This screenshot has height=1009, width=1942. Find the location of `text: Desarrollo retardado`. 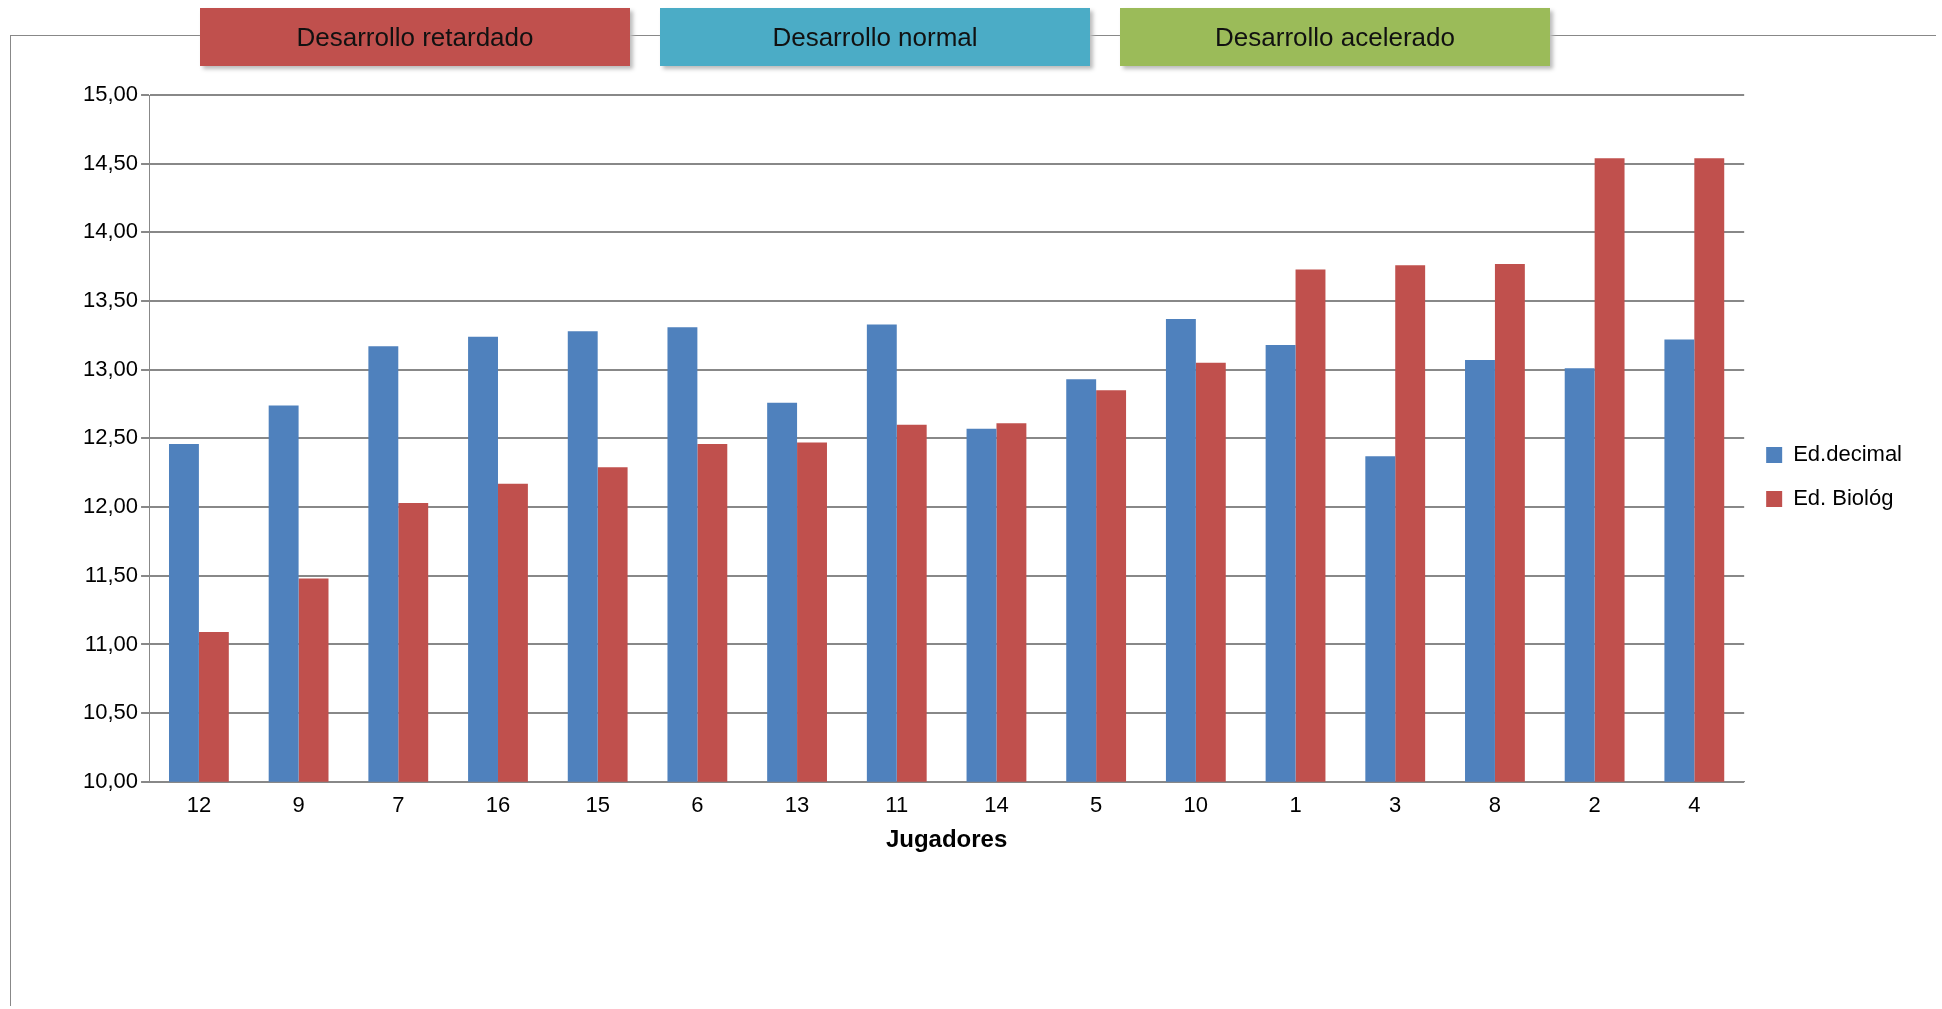

text: Desarrollo retardado is located at coordinates (415, 37).